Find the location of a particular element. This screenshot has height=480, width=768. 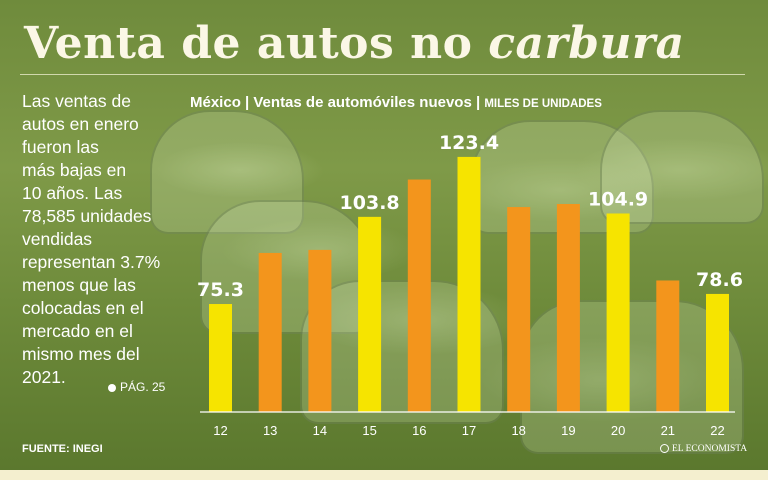

x-tick-labels-group: 12 13 14 15 16 17 18 19 20 21 22 is located at coordinates (468, 430).